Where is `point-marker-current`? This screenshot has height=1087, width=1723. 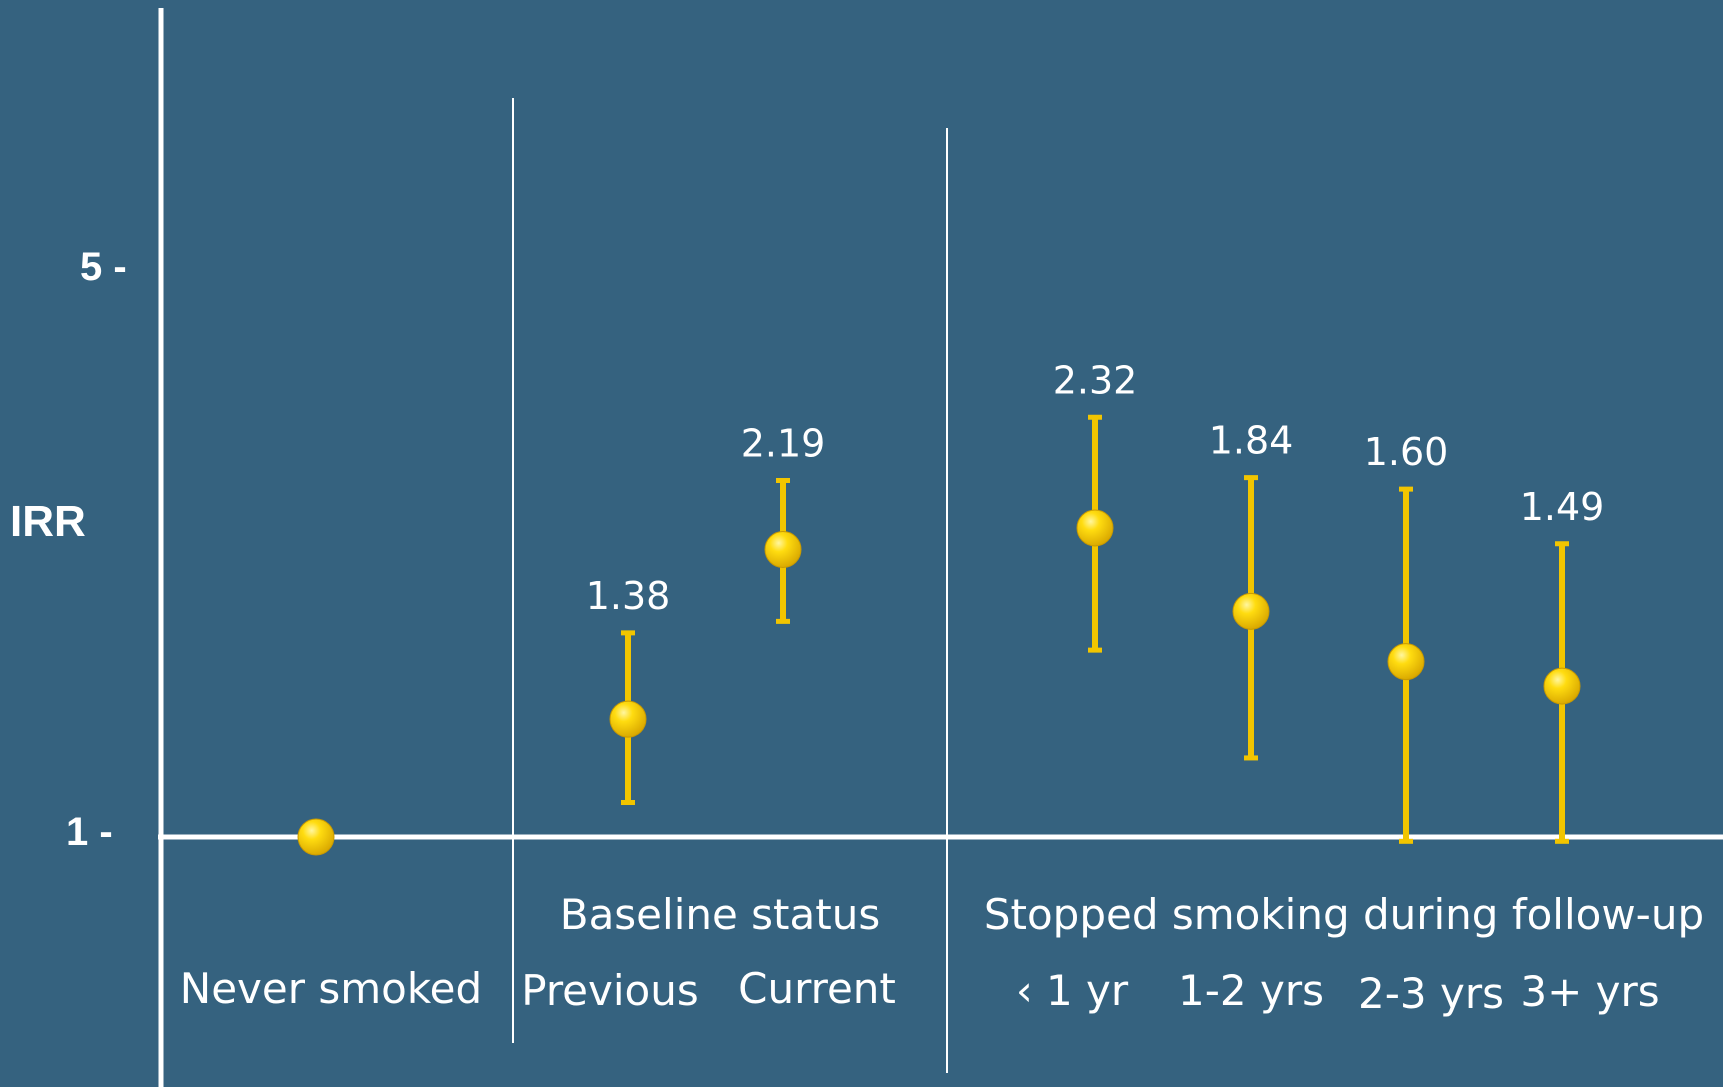 point-marker-current is located at coordinates (783, 549).